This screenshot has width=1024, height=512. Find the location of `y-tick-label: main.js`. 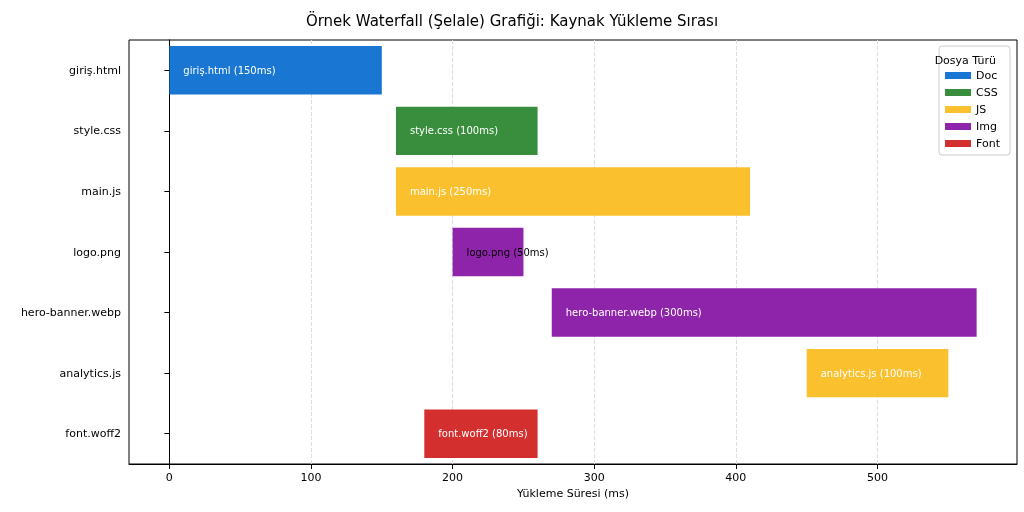

y-tick-label: main.js is located at coordinates (101, 191).